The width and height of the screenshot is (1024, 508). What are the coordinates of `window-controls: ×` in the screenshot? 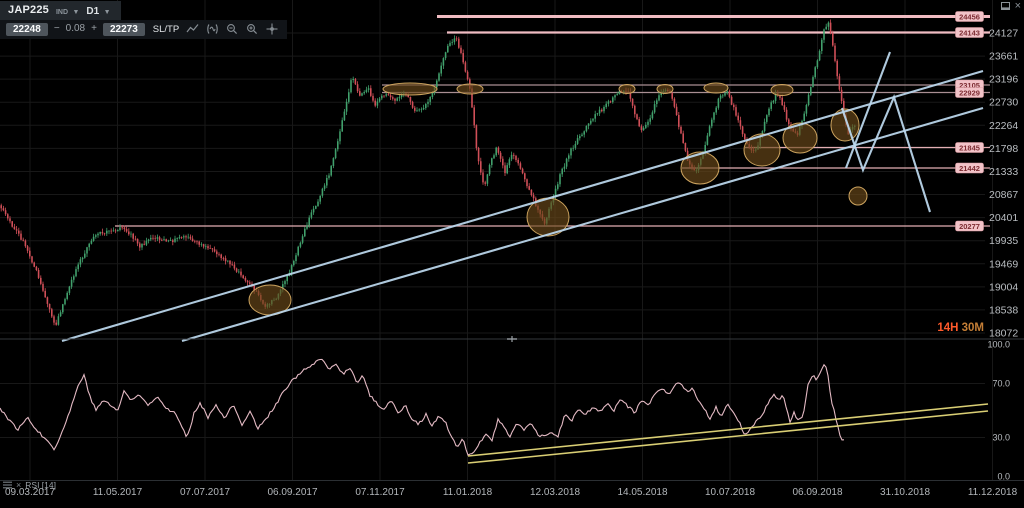 It's located at (1010, 6).